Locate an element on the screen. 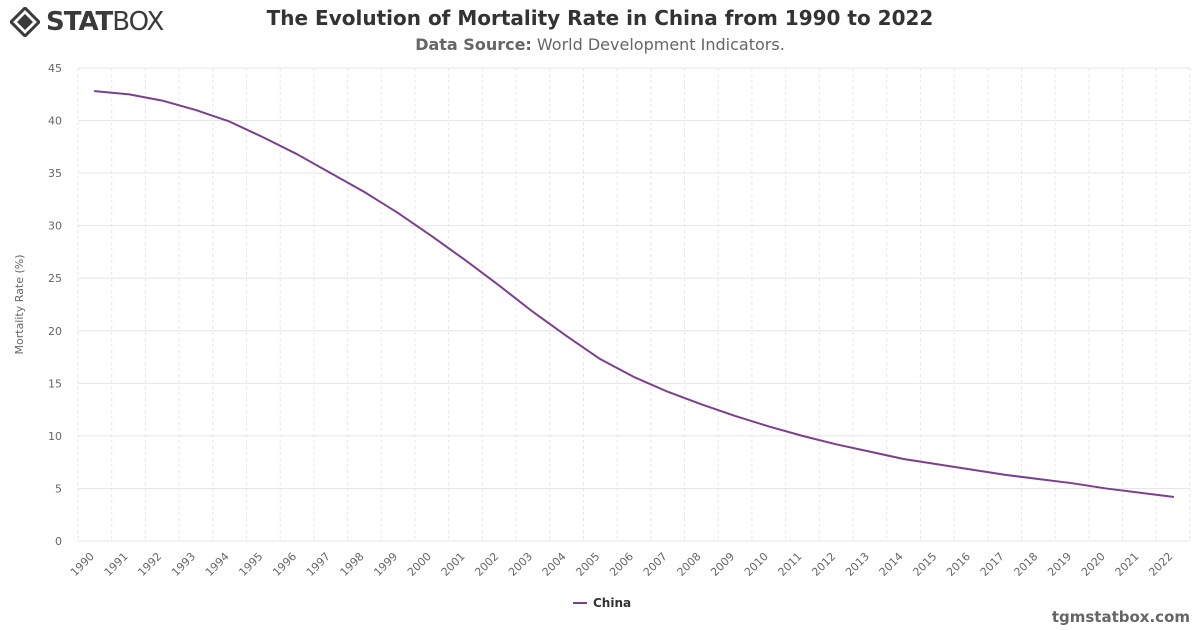 The image size is (1200, 630). diamond-logo-icon is located at coordinates (25, 22).